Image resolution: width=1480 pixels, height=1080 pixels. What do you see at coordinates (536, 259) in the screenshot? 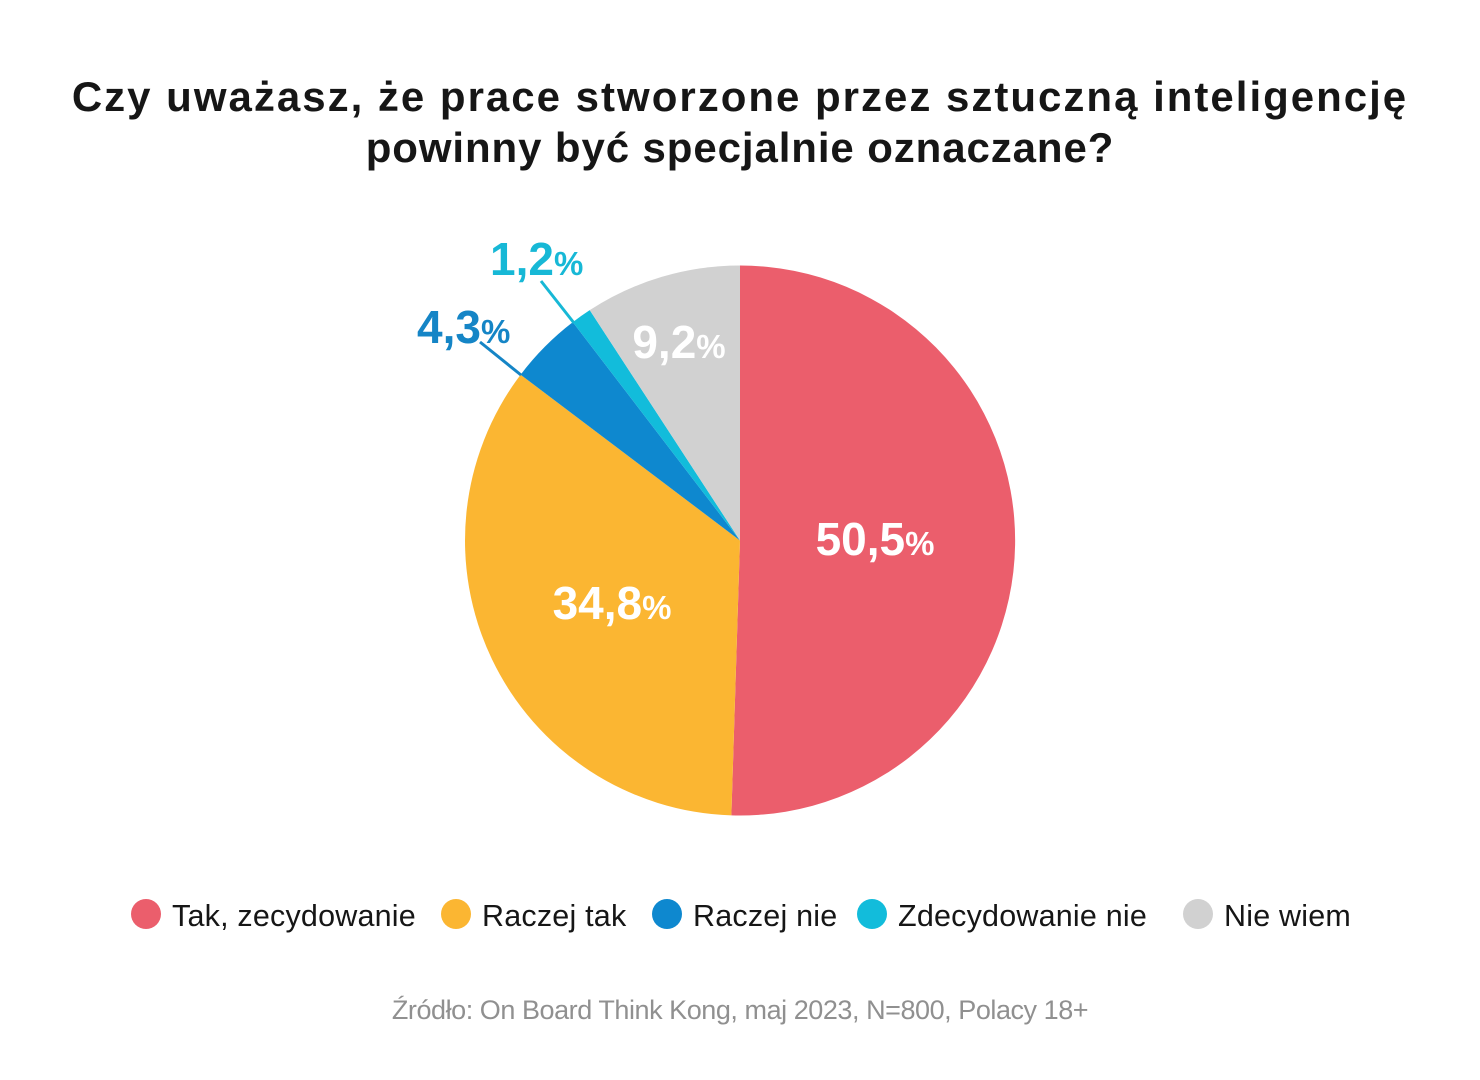
I see `svg-text: 1,2%` at bounding box center [536, 259].